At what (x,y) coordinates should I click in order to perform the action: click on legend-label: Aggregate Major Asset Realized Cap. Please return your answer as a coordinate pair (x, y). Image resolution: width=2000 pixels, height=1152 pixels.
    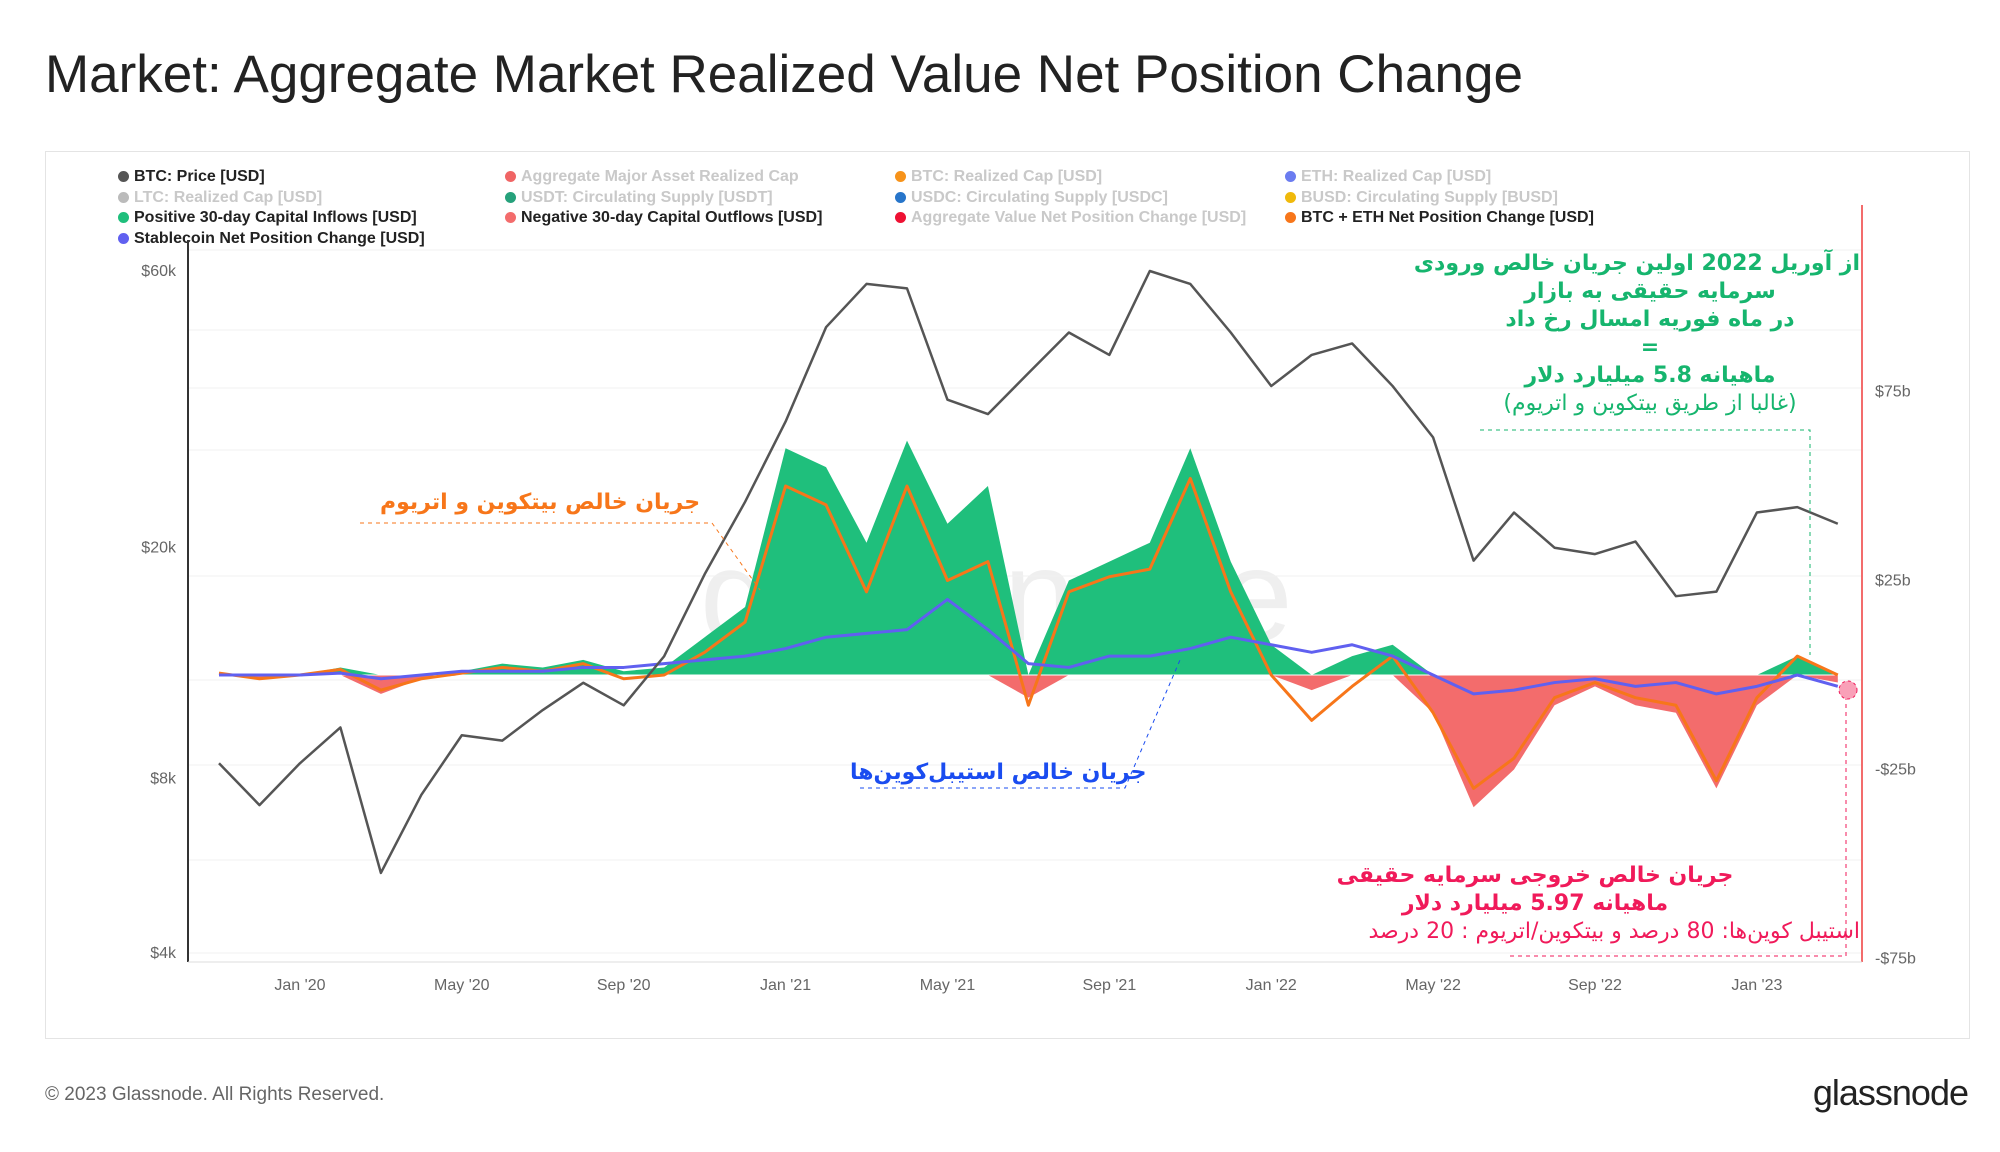
    Looking at the image, I should click on (660, 176).